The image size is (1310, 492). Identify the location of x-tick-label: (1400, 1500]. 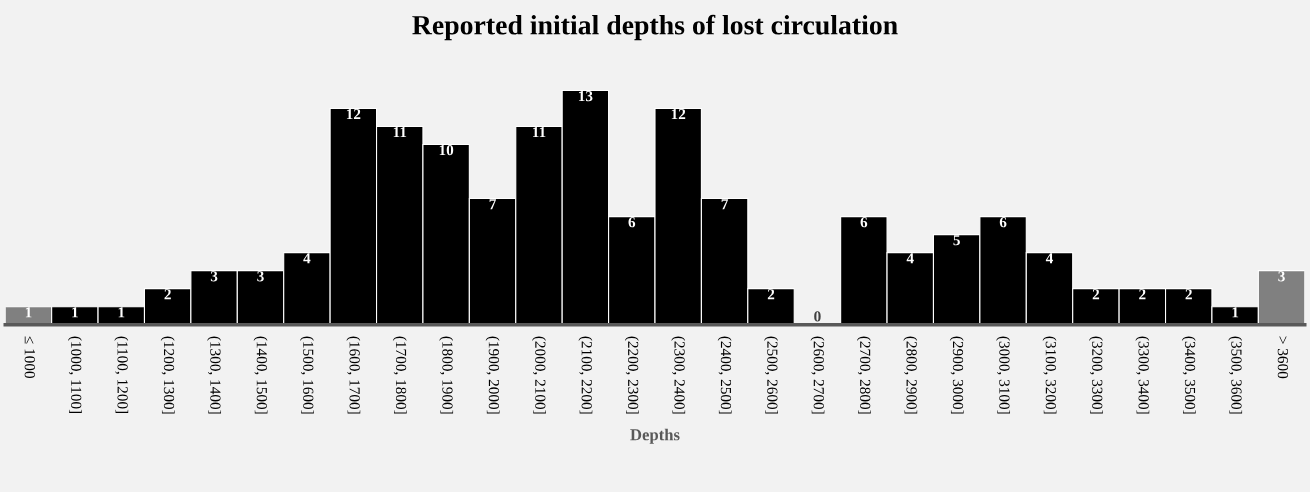
(260, 375).